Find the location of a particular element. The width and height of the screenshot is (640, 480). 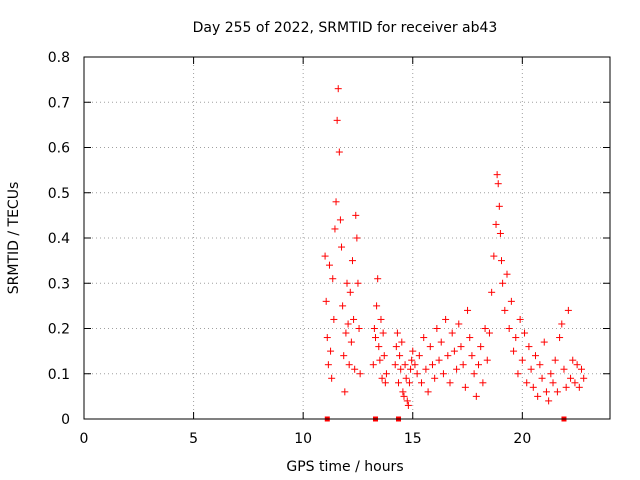

x-tick-label: 10 is located at coordinates (303, 439).